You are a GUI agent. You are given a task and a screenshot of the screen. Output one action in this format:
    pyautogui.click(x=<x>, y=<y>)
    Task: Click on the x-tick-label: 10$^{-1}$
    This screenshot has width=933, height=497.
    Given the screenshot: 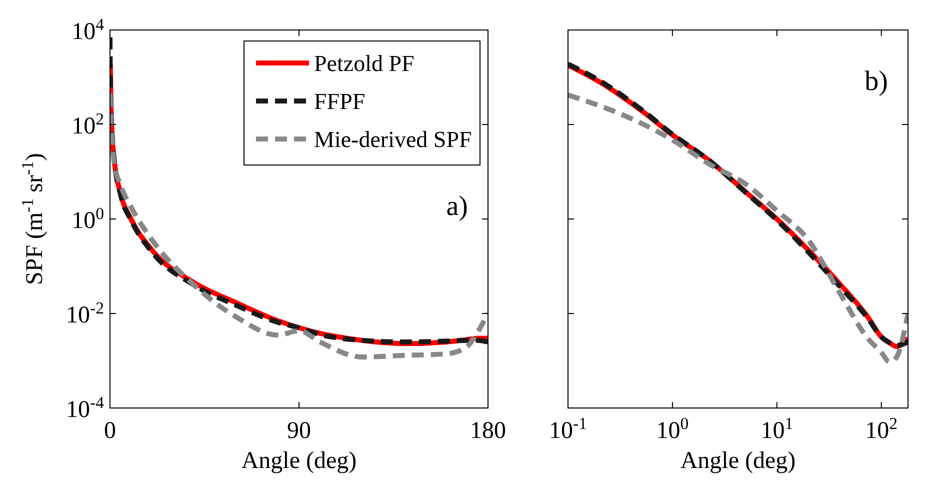 What is the action you would take?
    pyautogui.click(x=568, y=429)
    